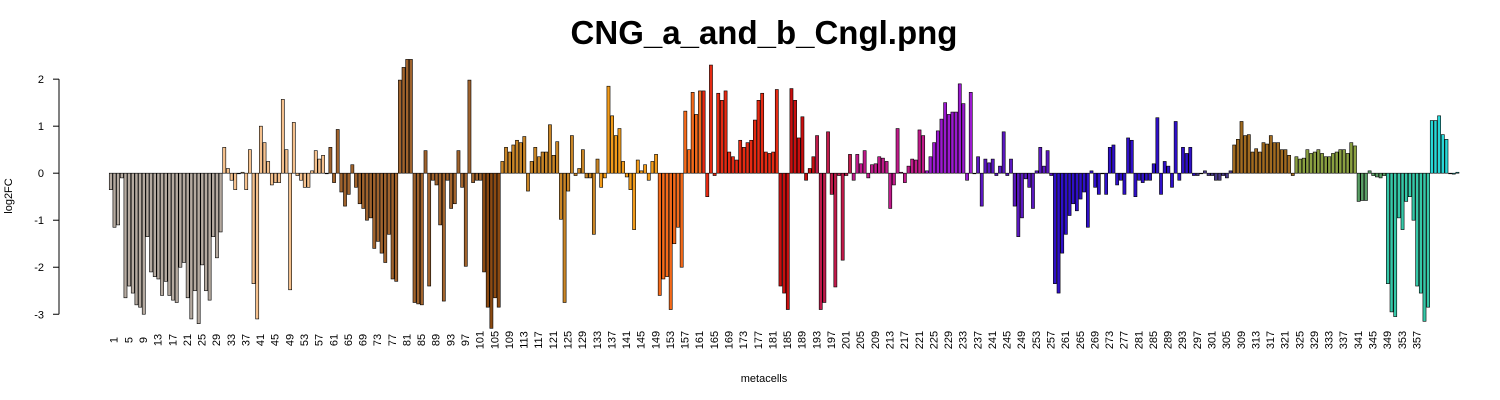  I want to click on x-tick-label: 209, so click(876, 340).